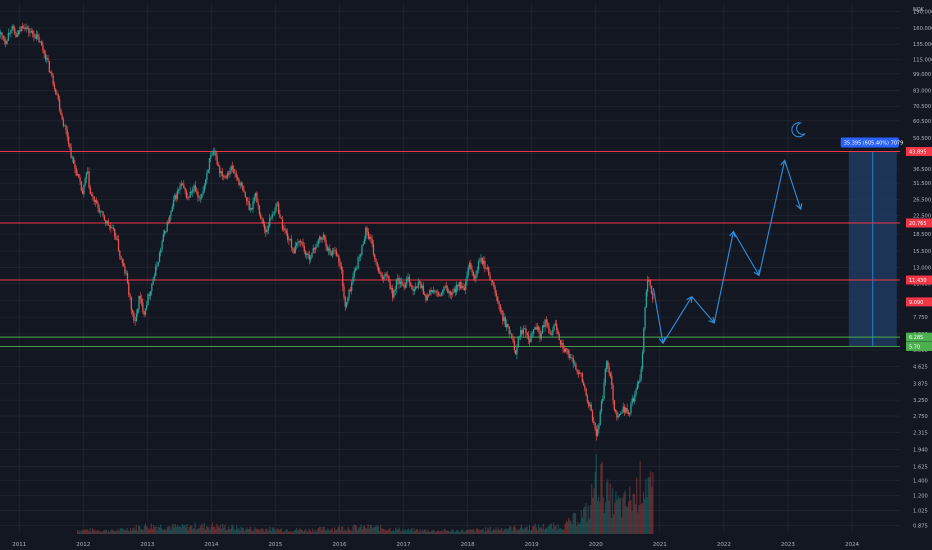  Describe the element at coordinates (922, 92) in the screenshot. I see `y-tick-label: 83.000` at that location.